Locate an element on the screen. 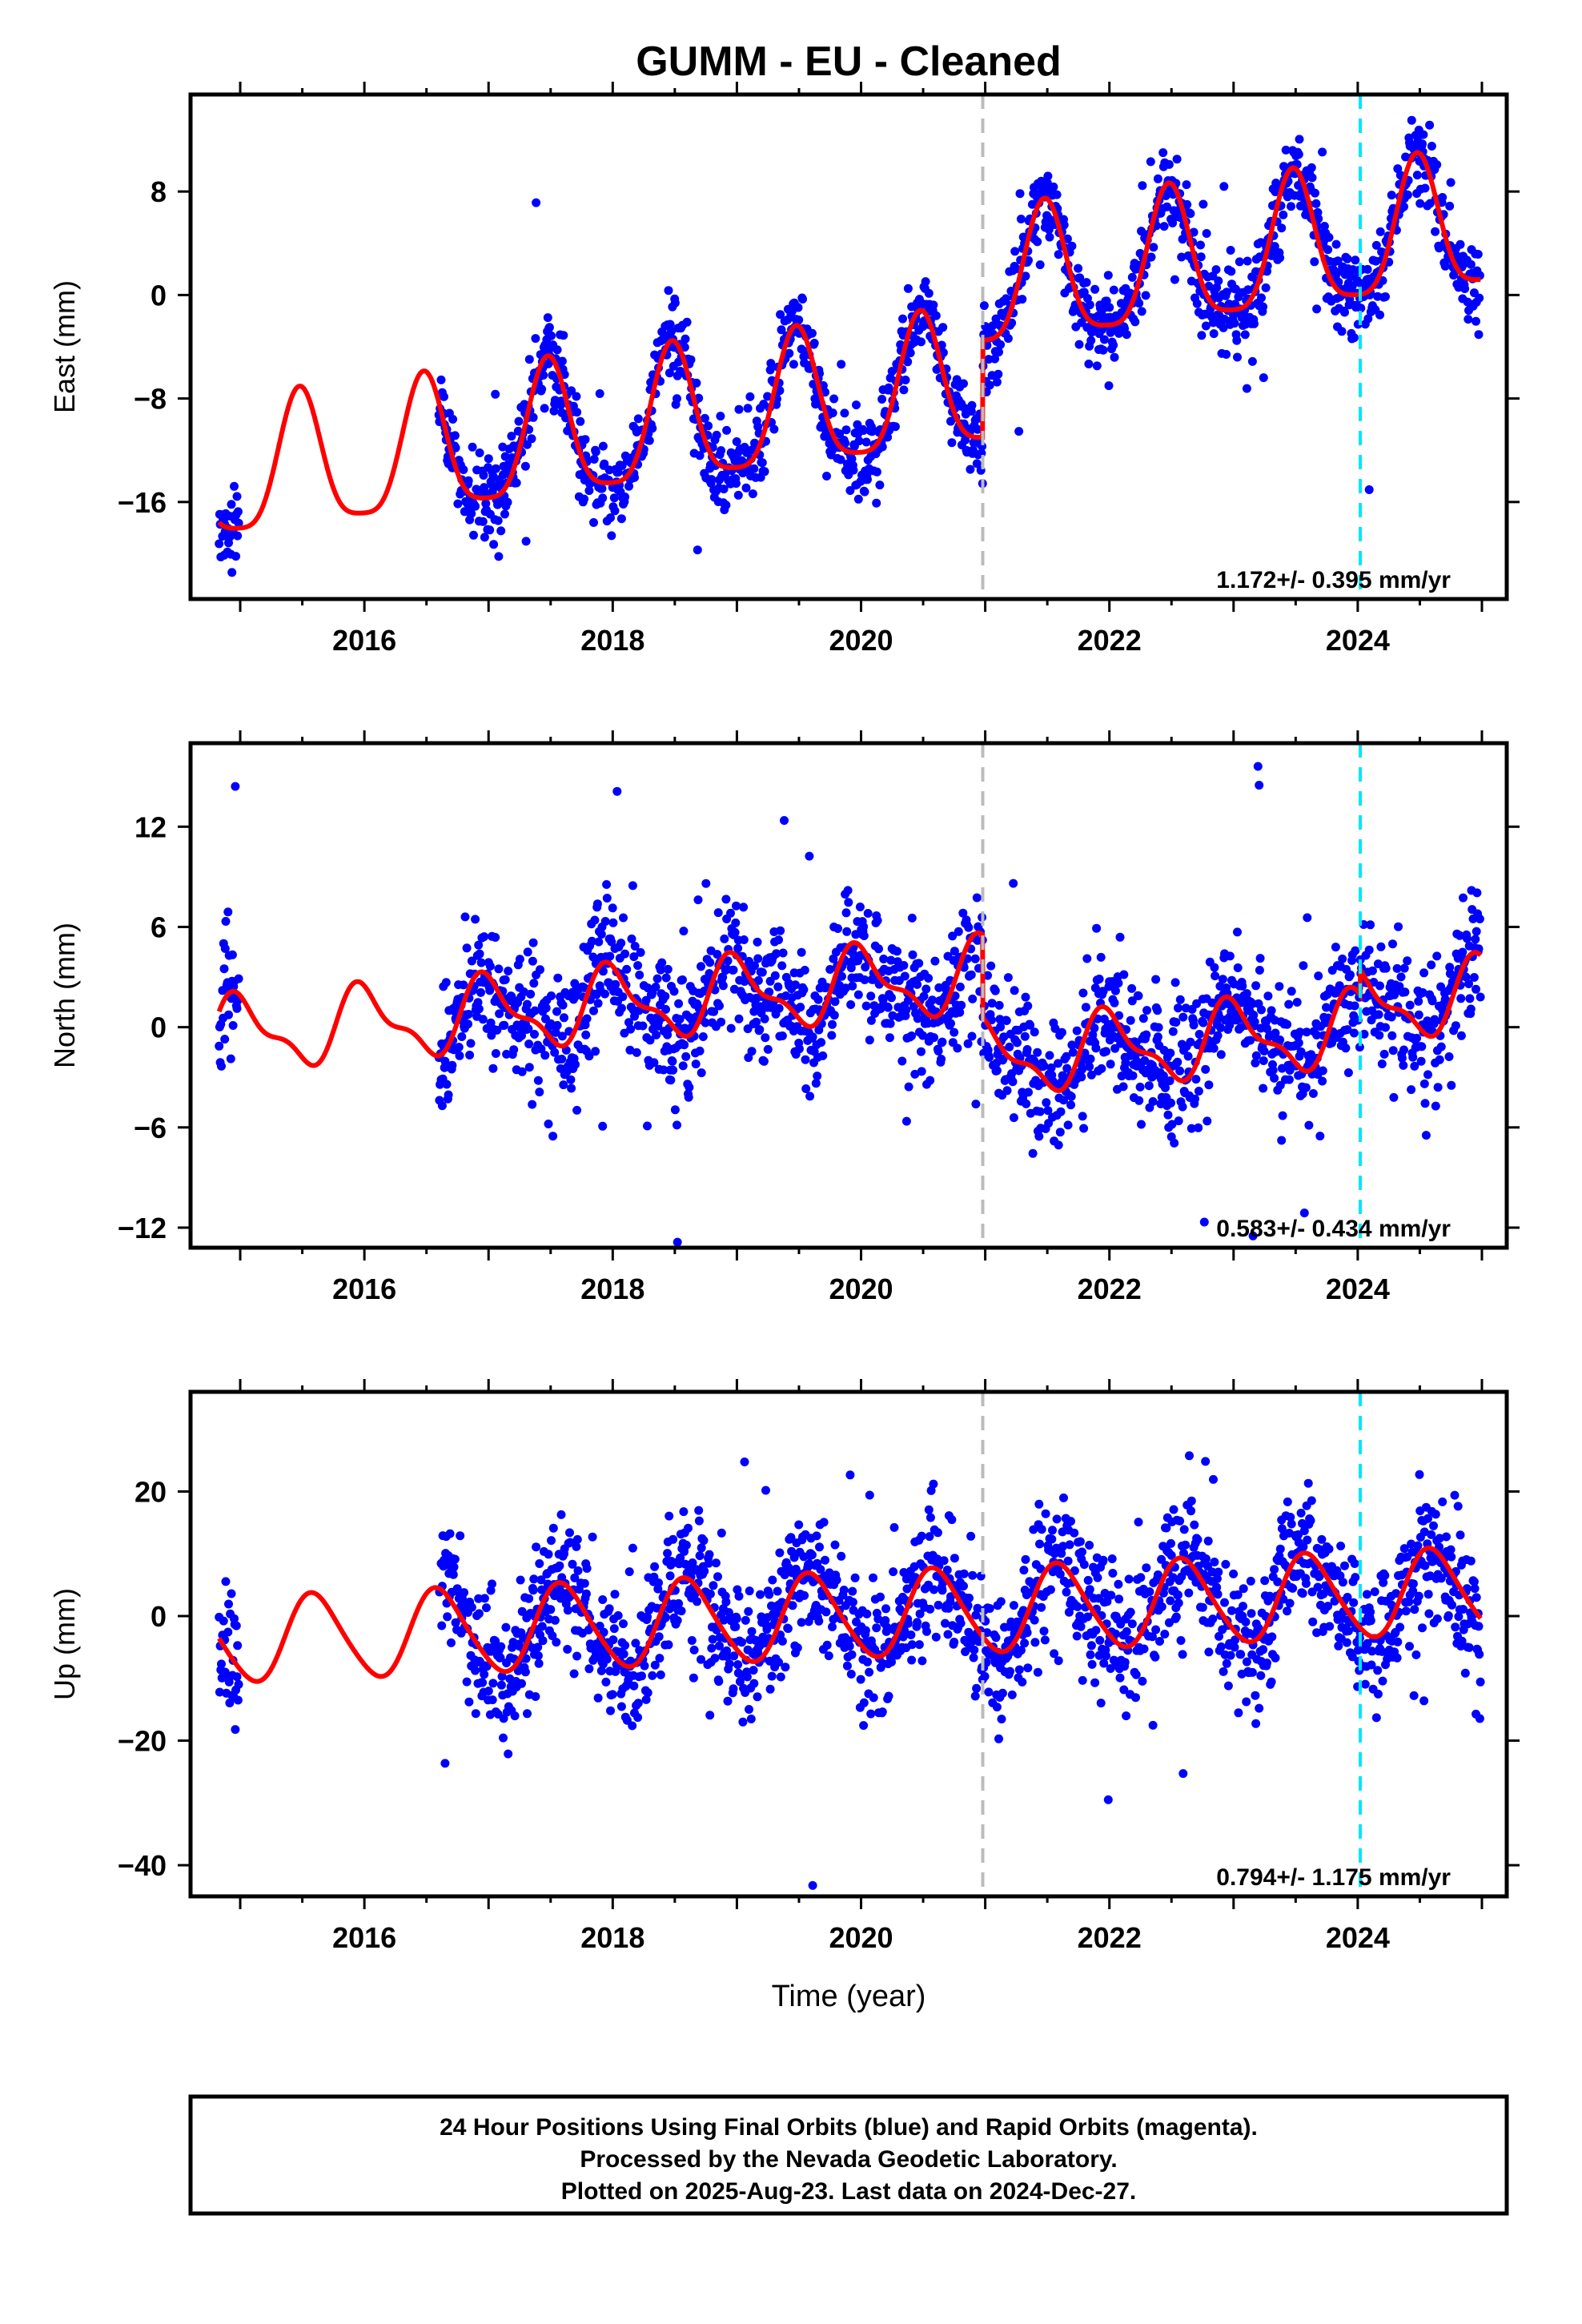 This screenshot has width=1582, height=2324. x-tick-label: 2024 is located at coordinates (1358, 1289).